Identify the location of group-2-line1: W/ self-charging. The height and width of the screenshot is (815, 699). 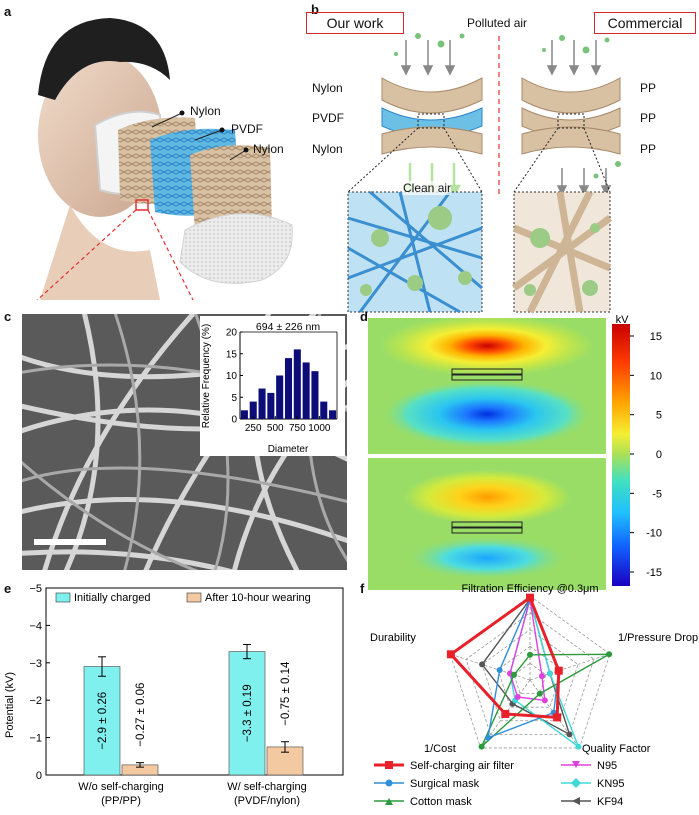
(266, 787).